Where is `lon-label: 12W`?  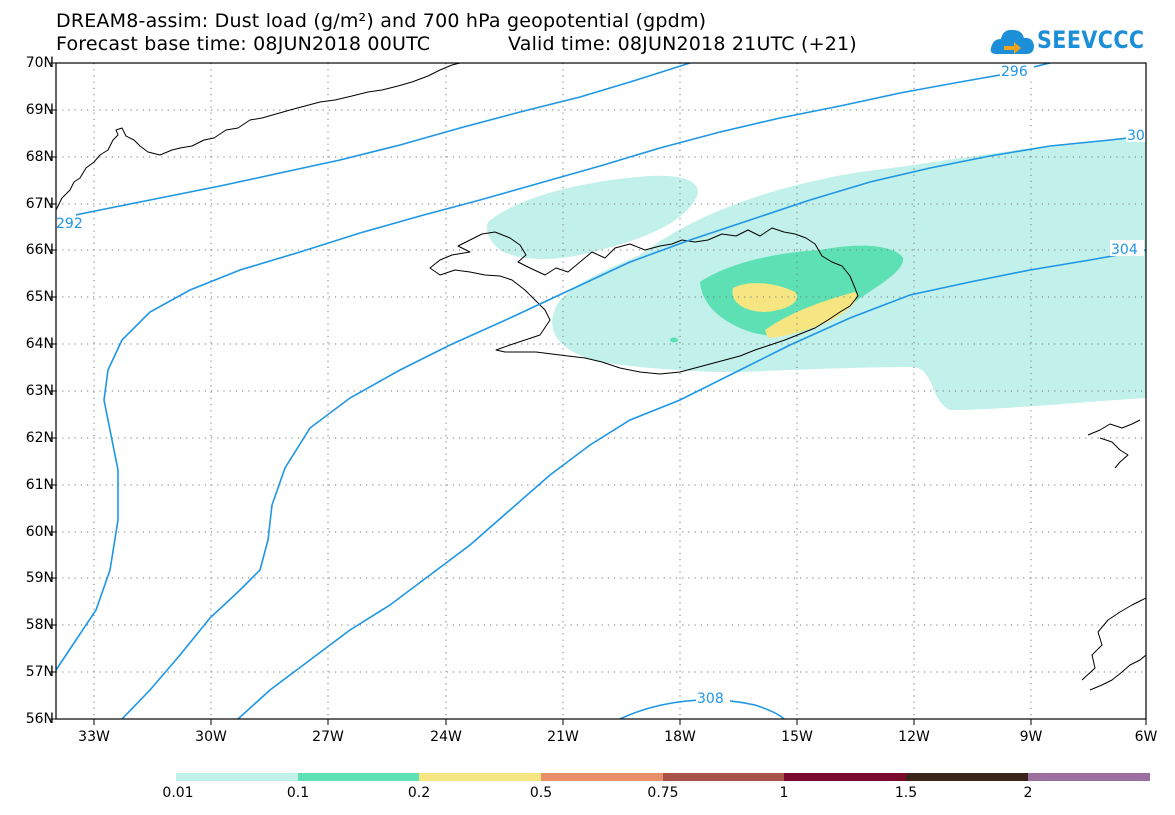 lon-label: 12W is located at coordinates (914, 737).